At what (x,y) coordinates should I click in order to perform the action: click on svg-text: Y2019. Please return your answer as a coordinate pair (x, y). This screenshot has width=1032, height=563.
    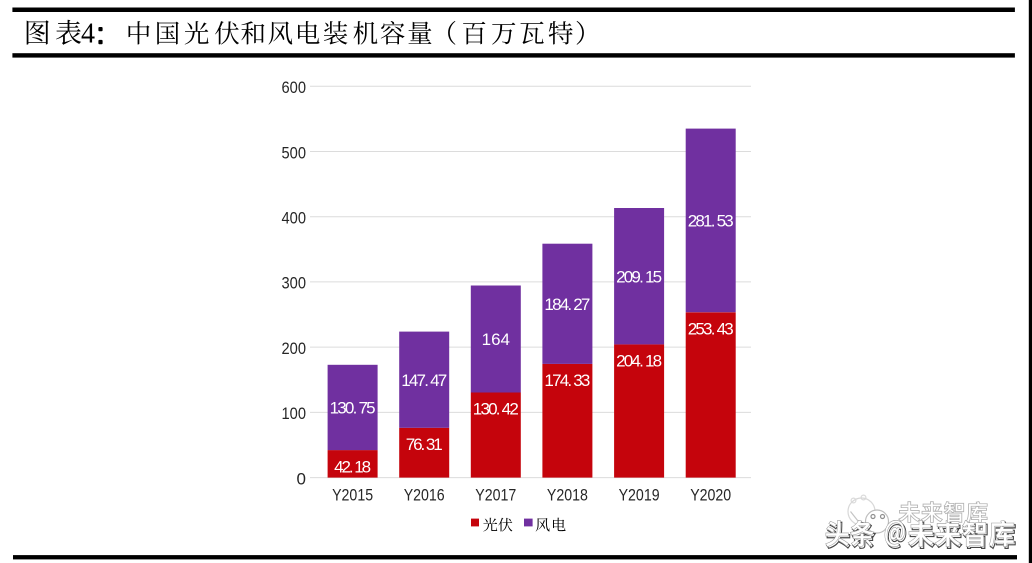
    Looking at the image, I should click on (639, 494).